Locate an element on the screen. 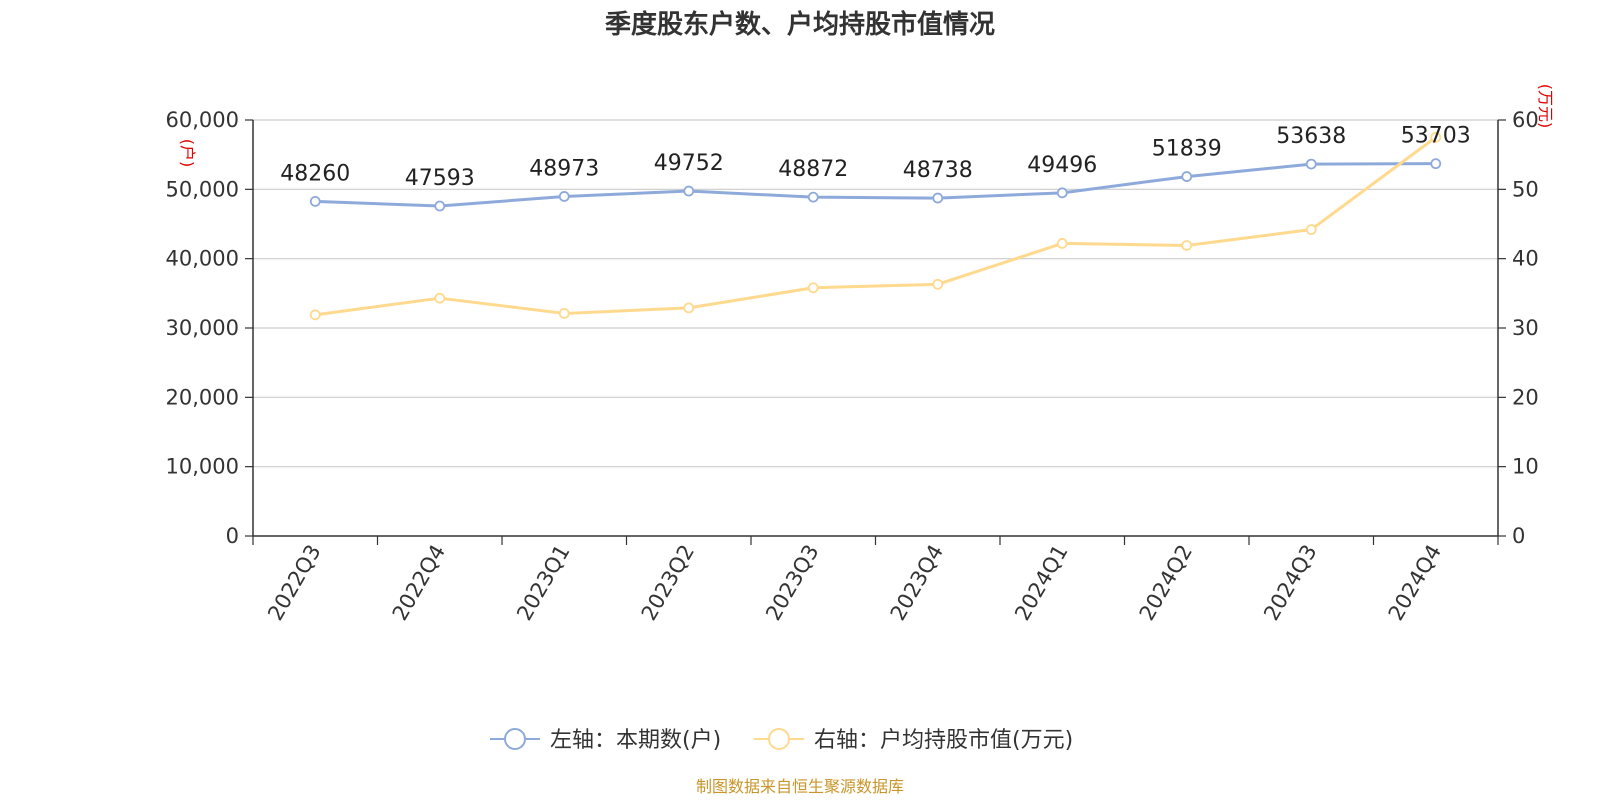 This screenshot has height=800, width=1600. chart-title: 季度股东户数、户均持股市值情况 is located at coordinates (800, 24).